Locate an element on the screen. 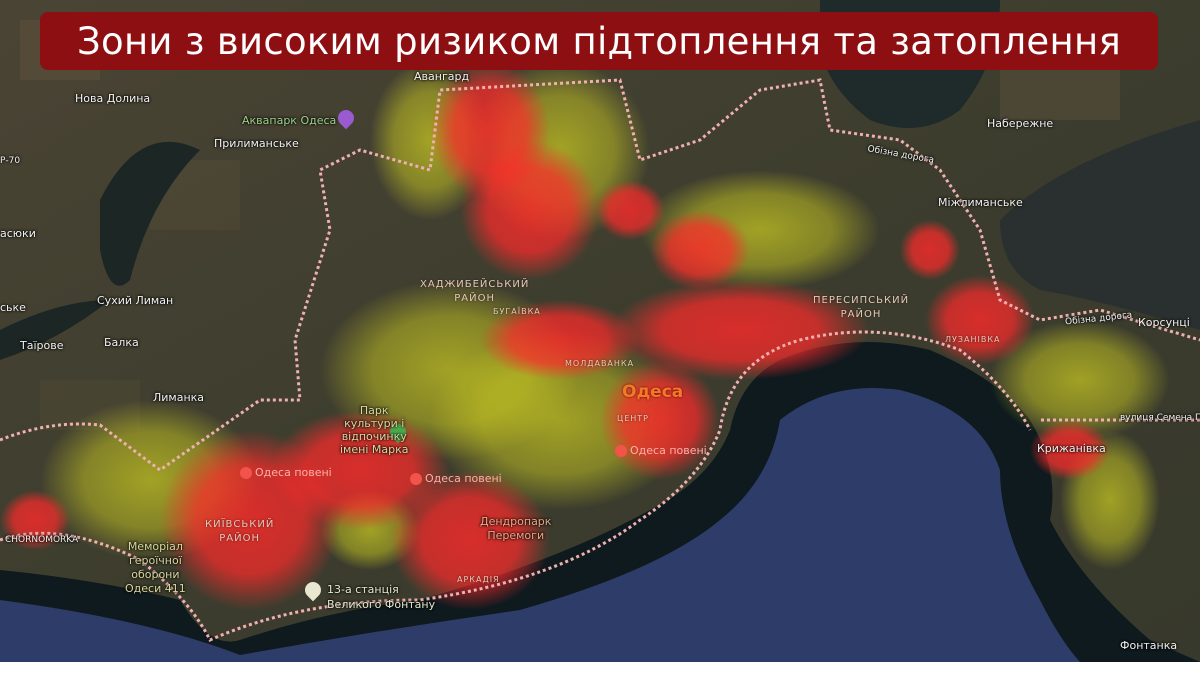 This screenshot has width=1200, height=675. poi-label-line: Парк is located at coordinates (374, 410).